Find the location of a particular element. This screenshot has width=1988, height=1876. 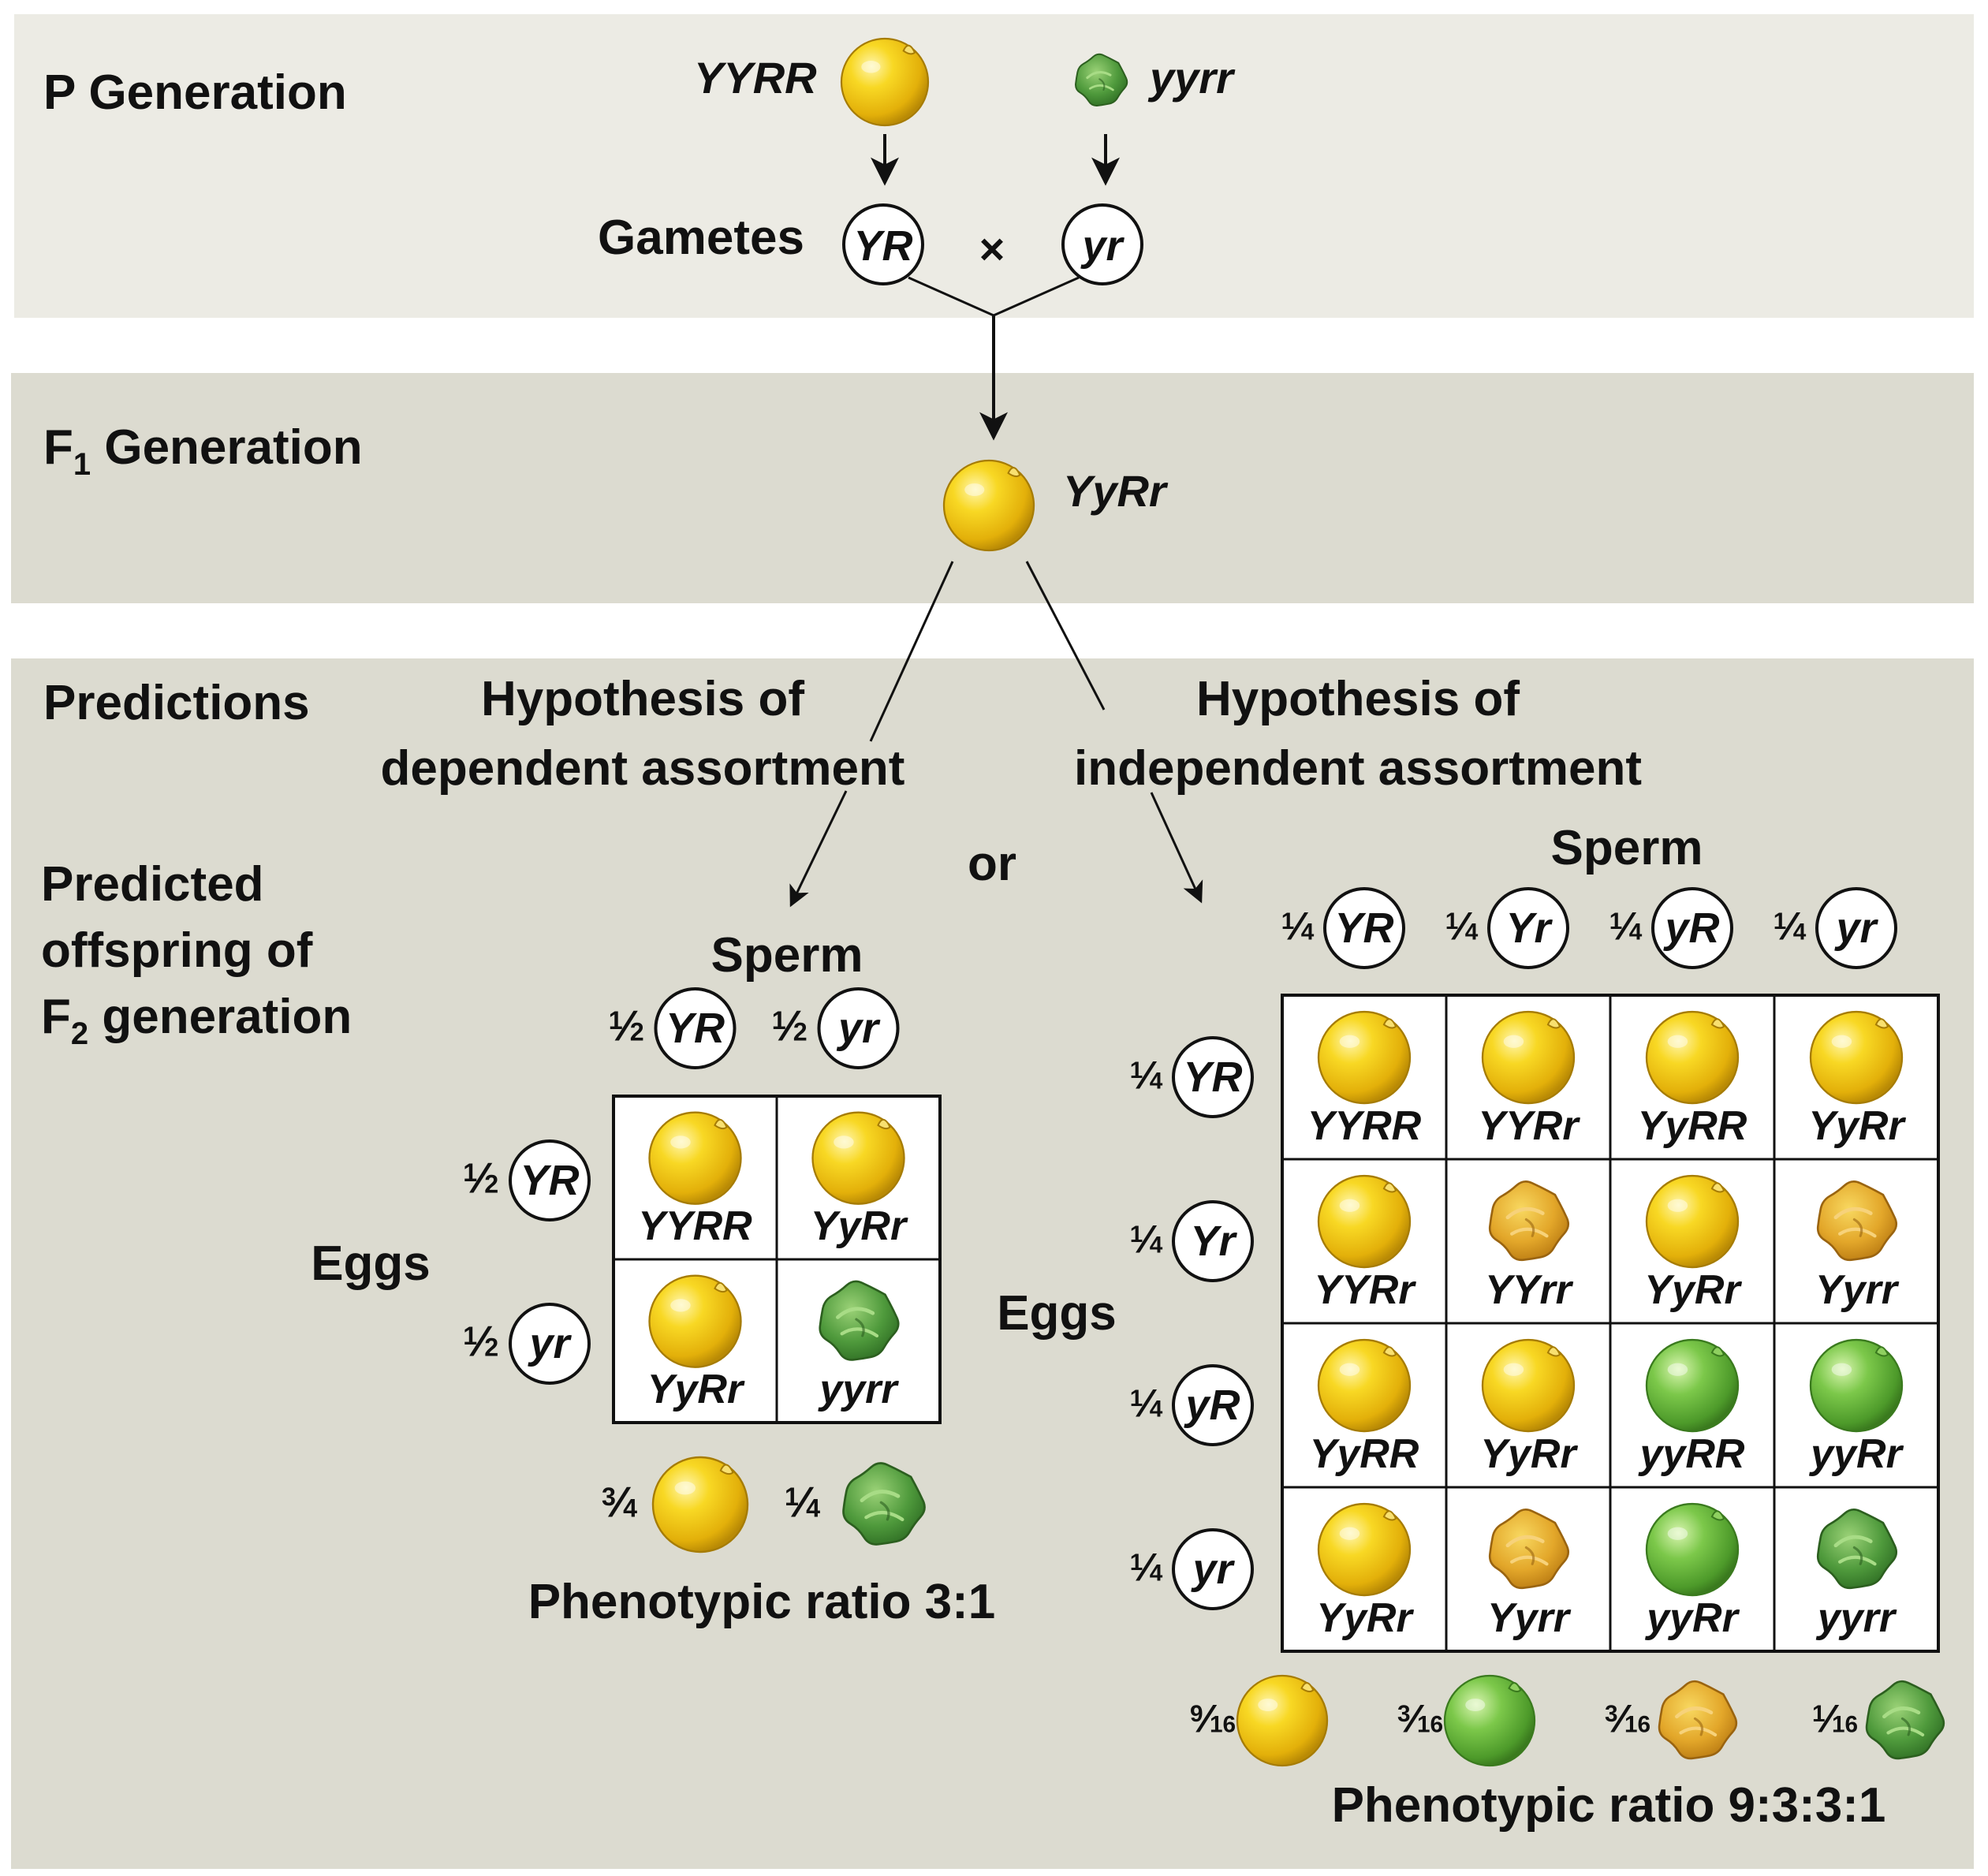

sperm-allele-yR: yR is located at coordinates (1692, 928).